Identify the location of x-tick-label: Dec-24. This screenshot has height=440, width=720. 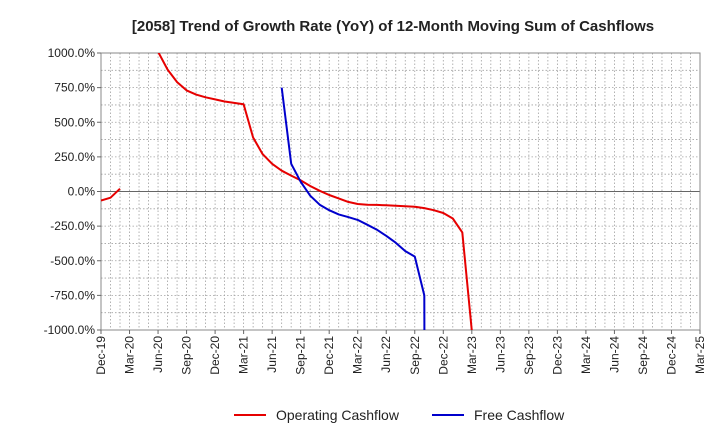
(671, 355).